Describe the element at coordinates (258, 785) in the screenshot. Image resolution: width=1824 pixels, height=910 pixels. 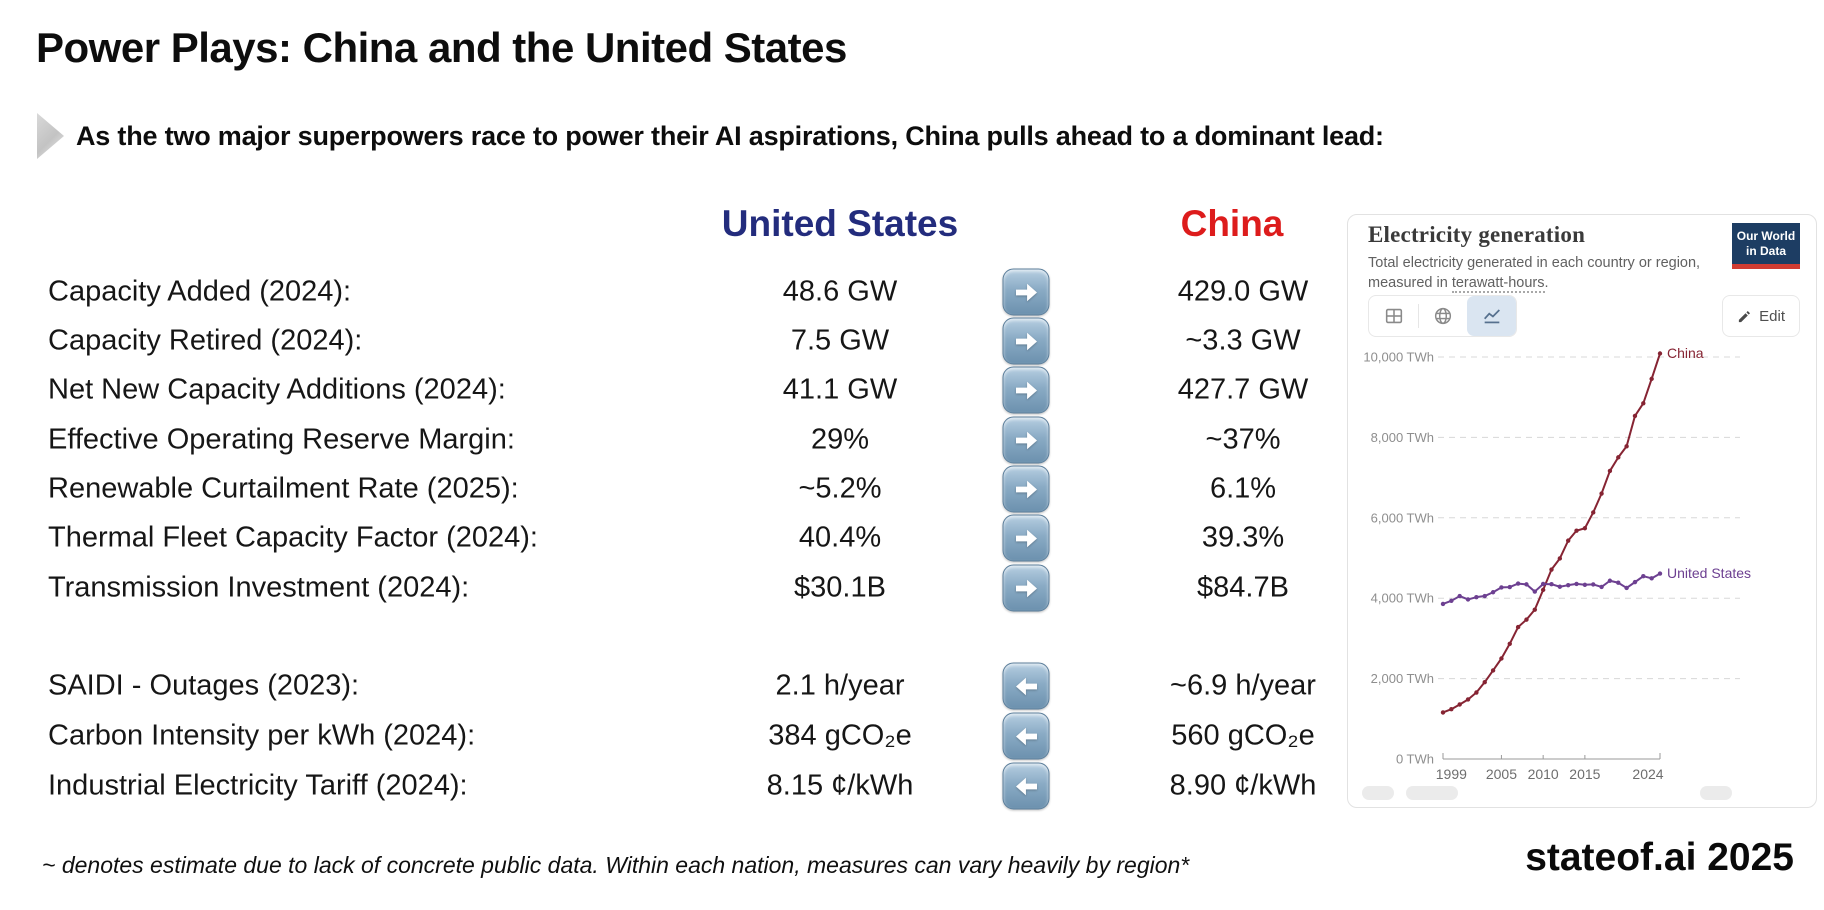
I see `metric-label: Industrial Electricity Tariff (2024):` at that location.